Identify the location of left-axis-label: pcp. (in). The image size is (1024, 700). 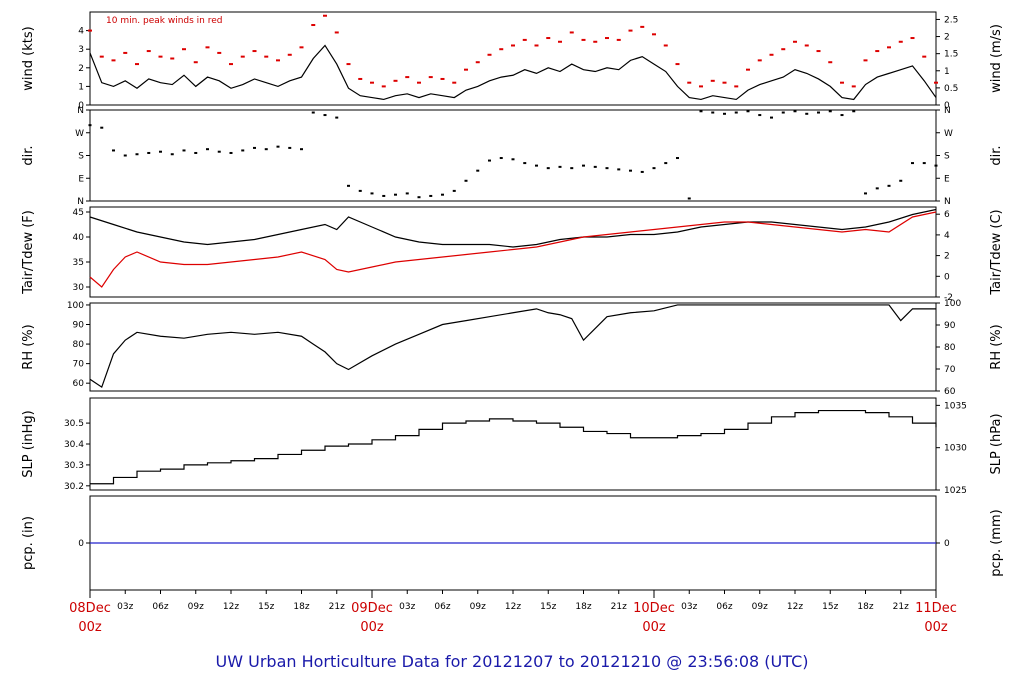
(28, 543).